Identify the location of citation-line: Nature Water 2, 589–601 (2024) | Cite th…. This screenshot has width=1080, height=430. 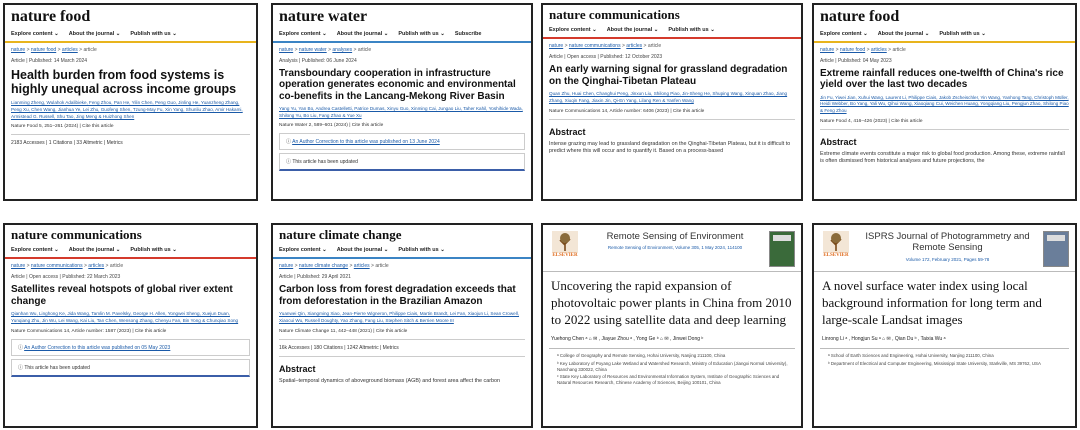
(331, 126).